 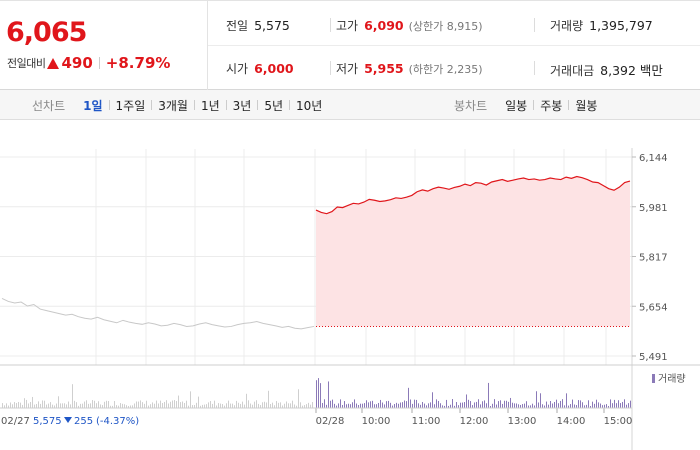 I want to click on prev-day-close: 5,575, so click(x=47, y=421).